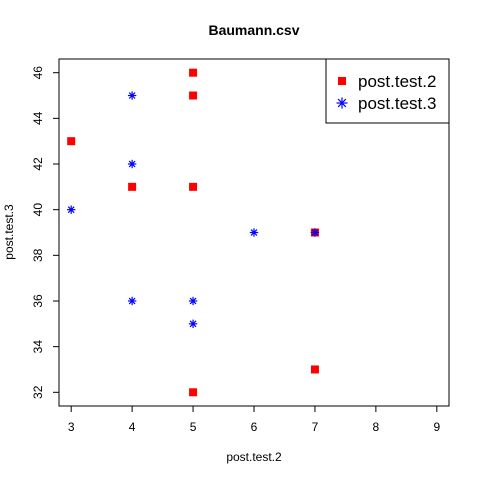 The image size is (480, 480). What do you see at coordinates (38, 347) in the screenshot?
I see `y-tick-label: 34` at bounding box center [38, 347].